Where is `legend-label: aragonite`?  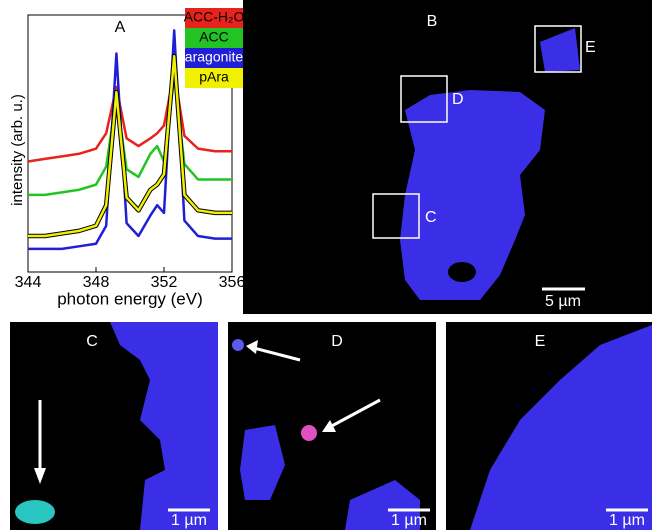
legend-label: aragonite is located at coordinates (214, 57).